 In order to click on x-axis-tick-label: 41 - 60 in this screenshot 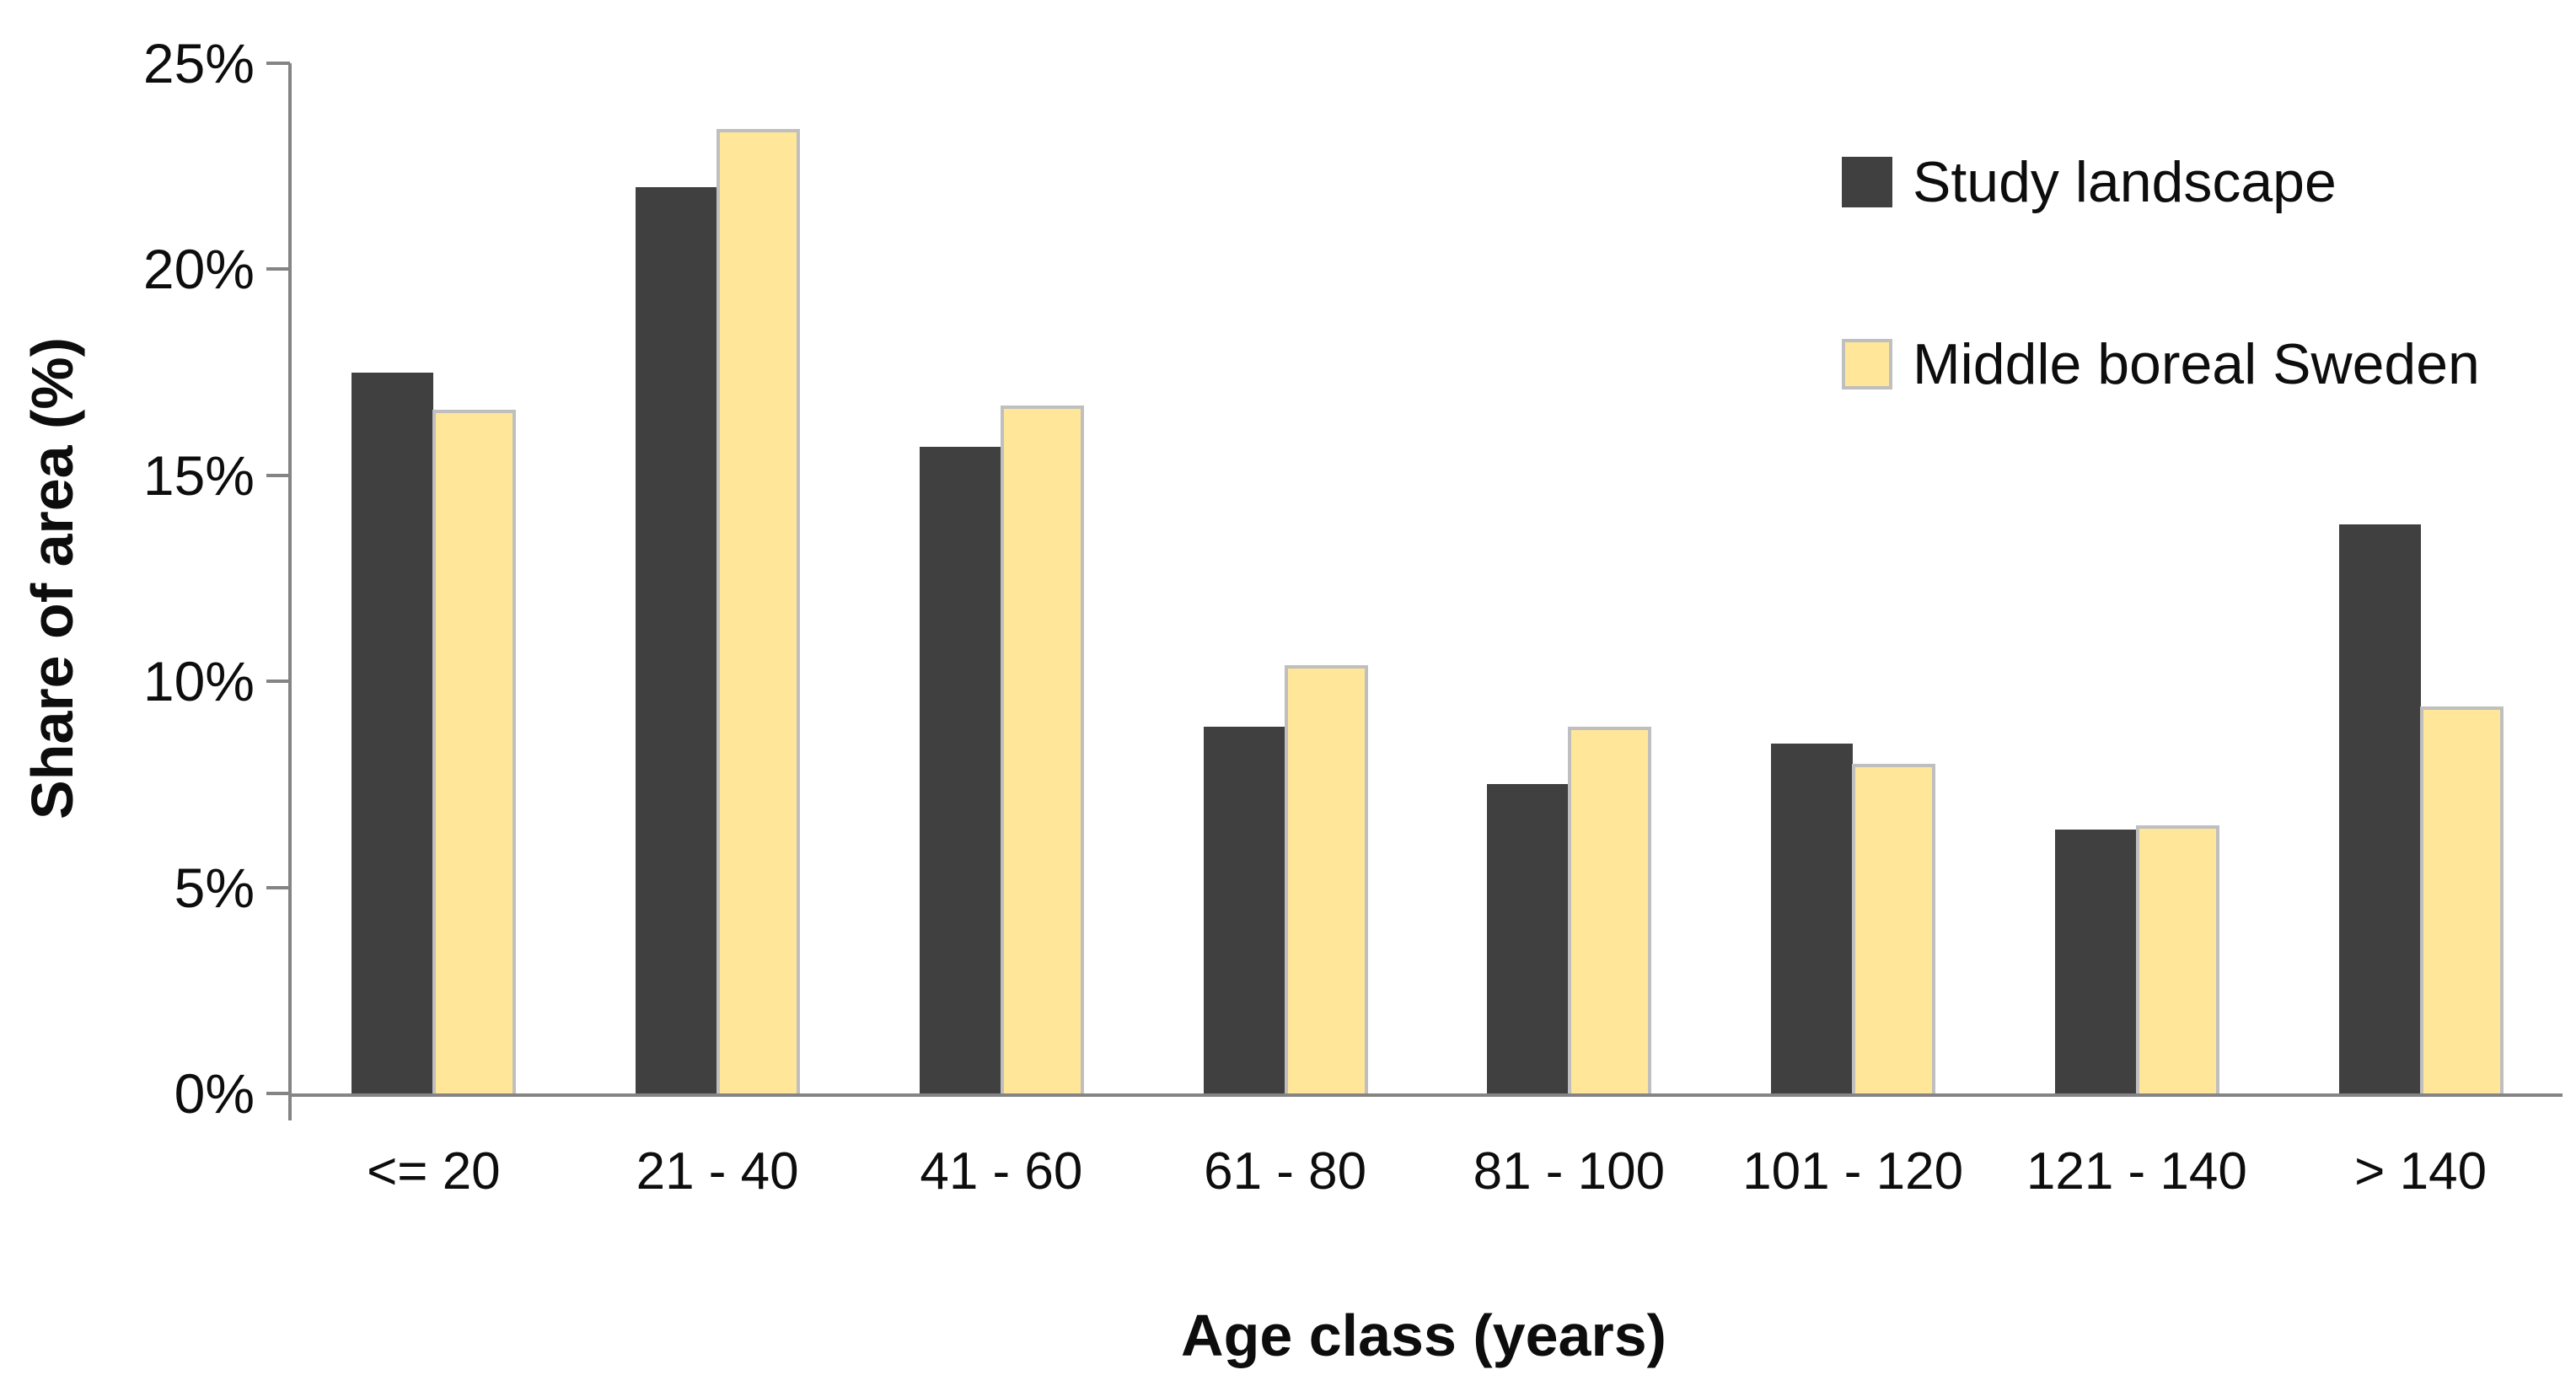, I will do `click(1001, 1172)`.